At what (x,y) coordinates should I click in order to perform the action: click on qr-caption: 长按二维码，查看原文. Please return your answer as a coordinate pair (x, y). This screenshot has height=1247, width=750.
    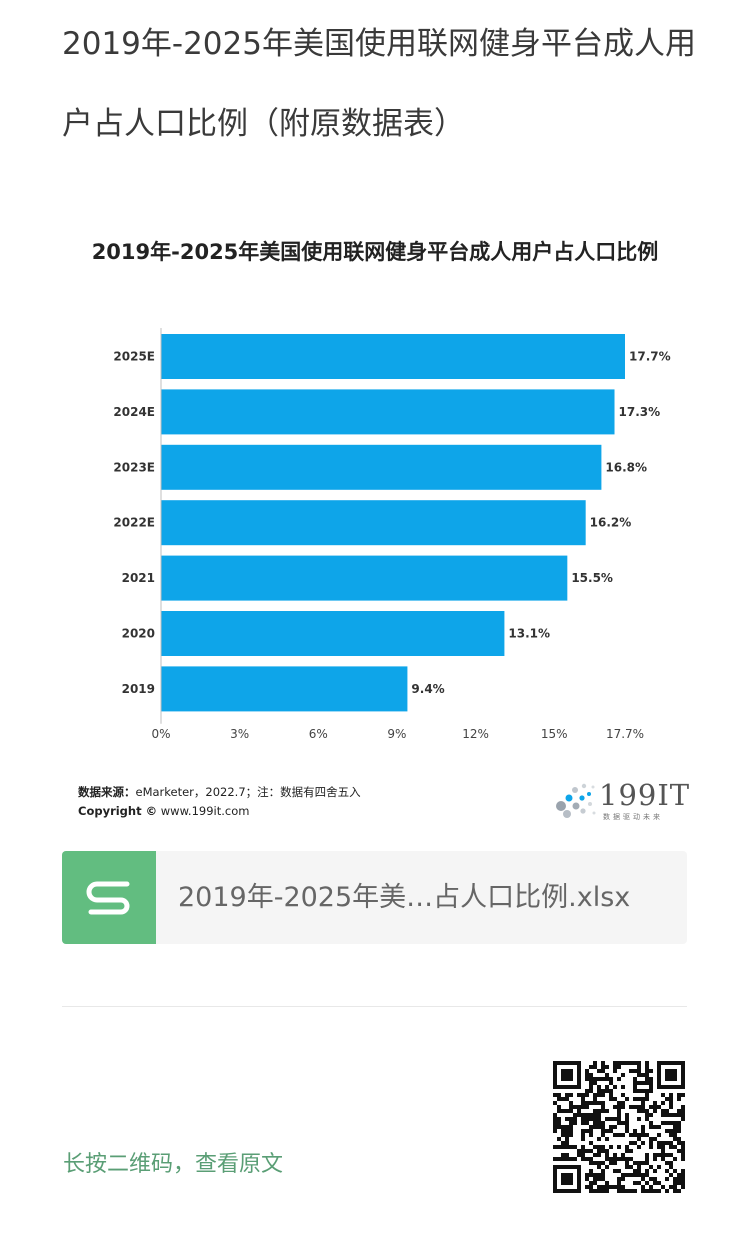
    Looking at the image, I should click on (173, 1164).